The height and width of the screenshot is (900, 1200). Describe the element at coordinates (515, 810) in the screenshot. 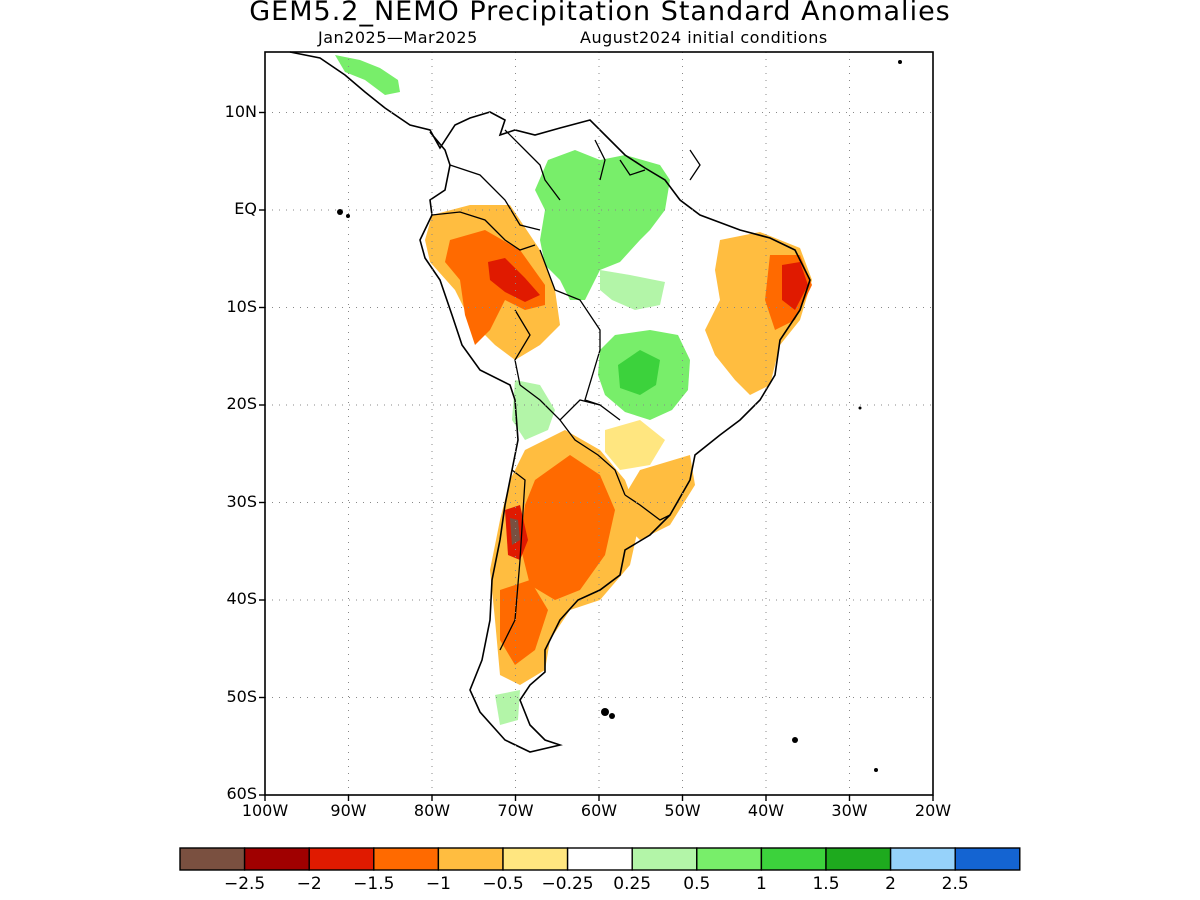

I see `lon-label: 70W` at that location.